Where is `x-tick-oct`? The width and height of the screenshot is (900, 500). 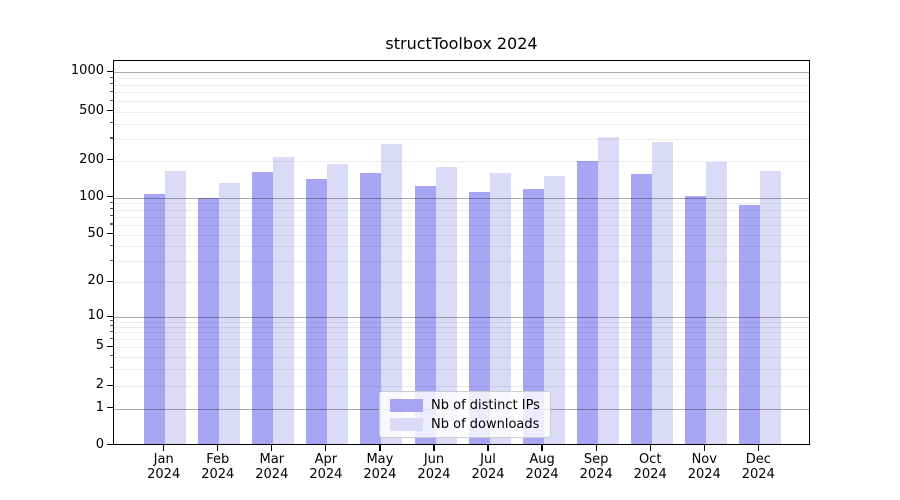 x-tick-oct is located at coordinates (650, 448).